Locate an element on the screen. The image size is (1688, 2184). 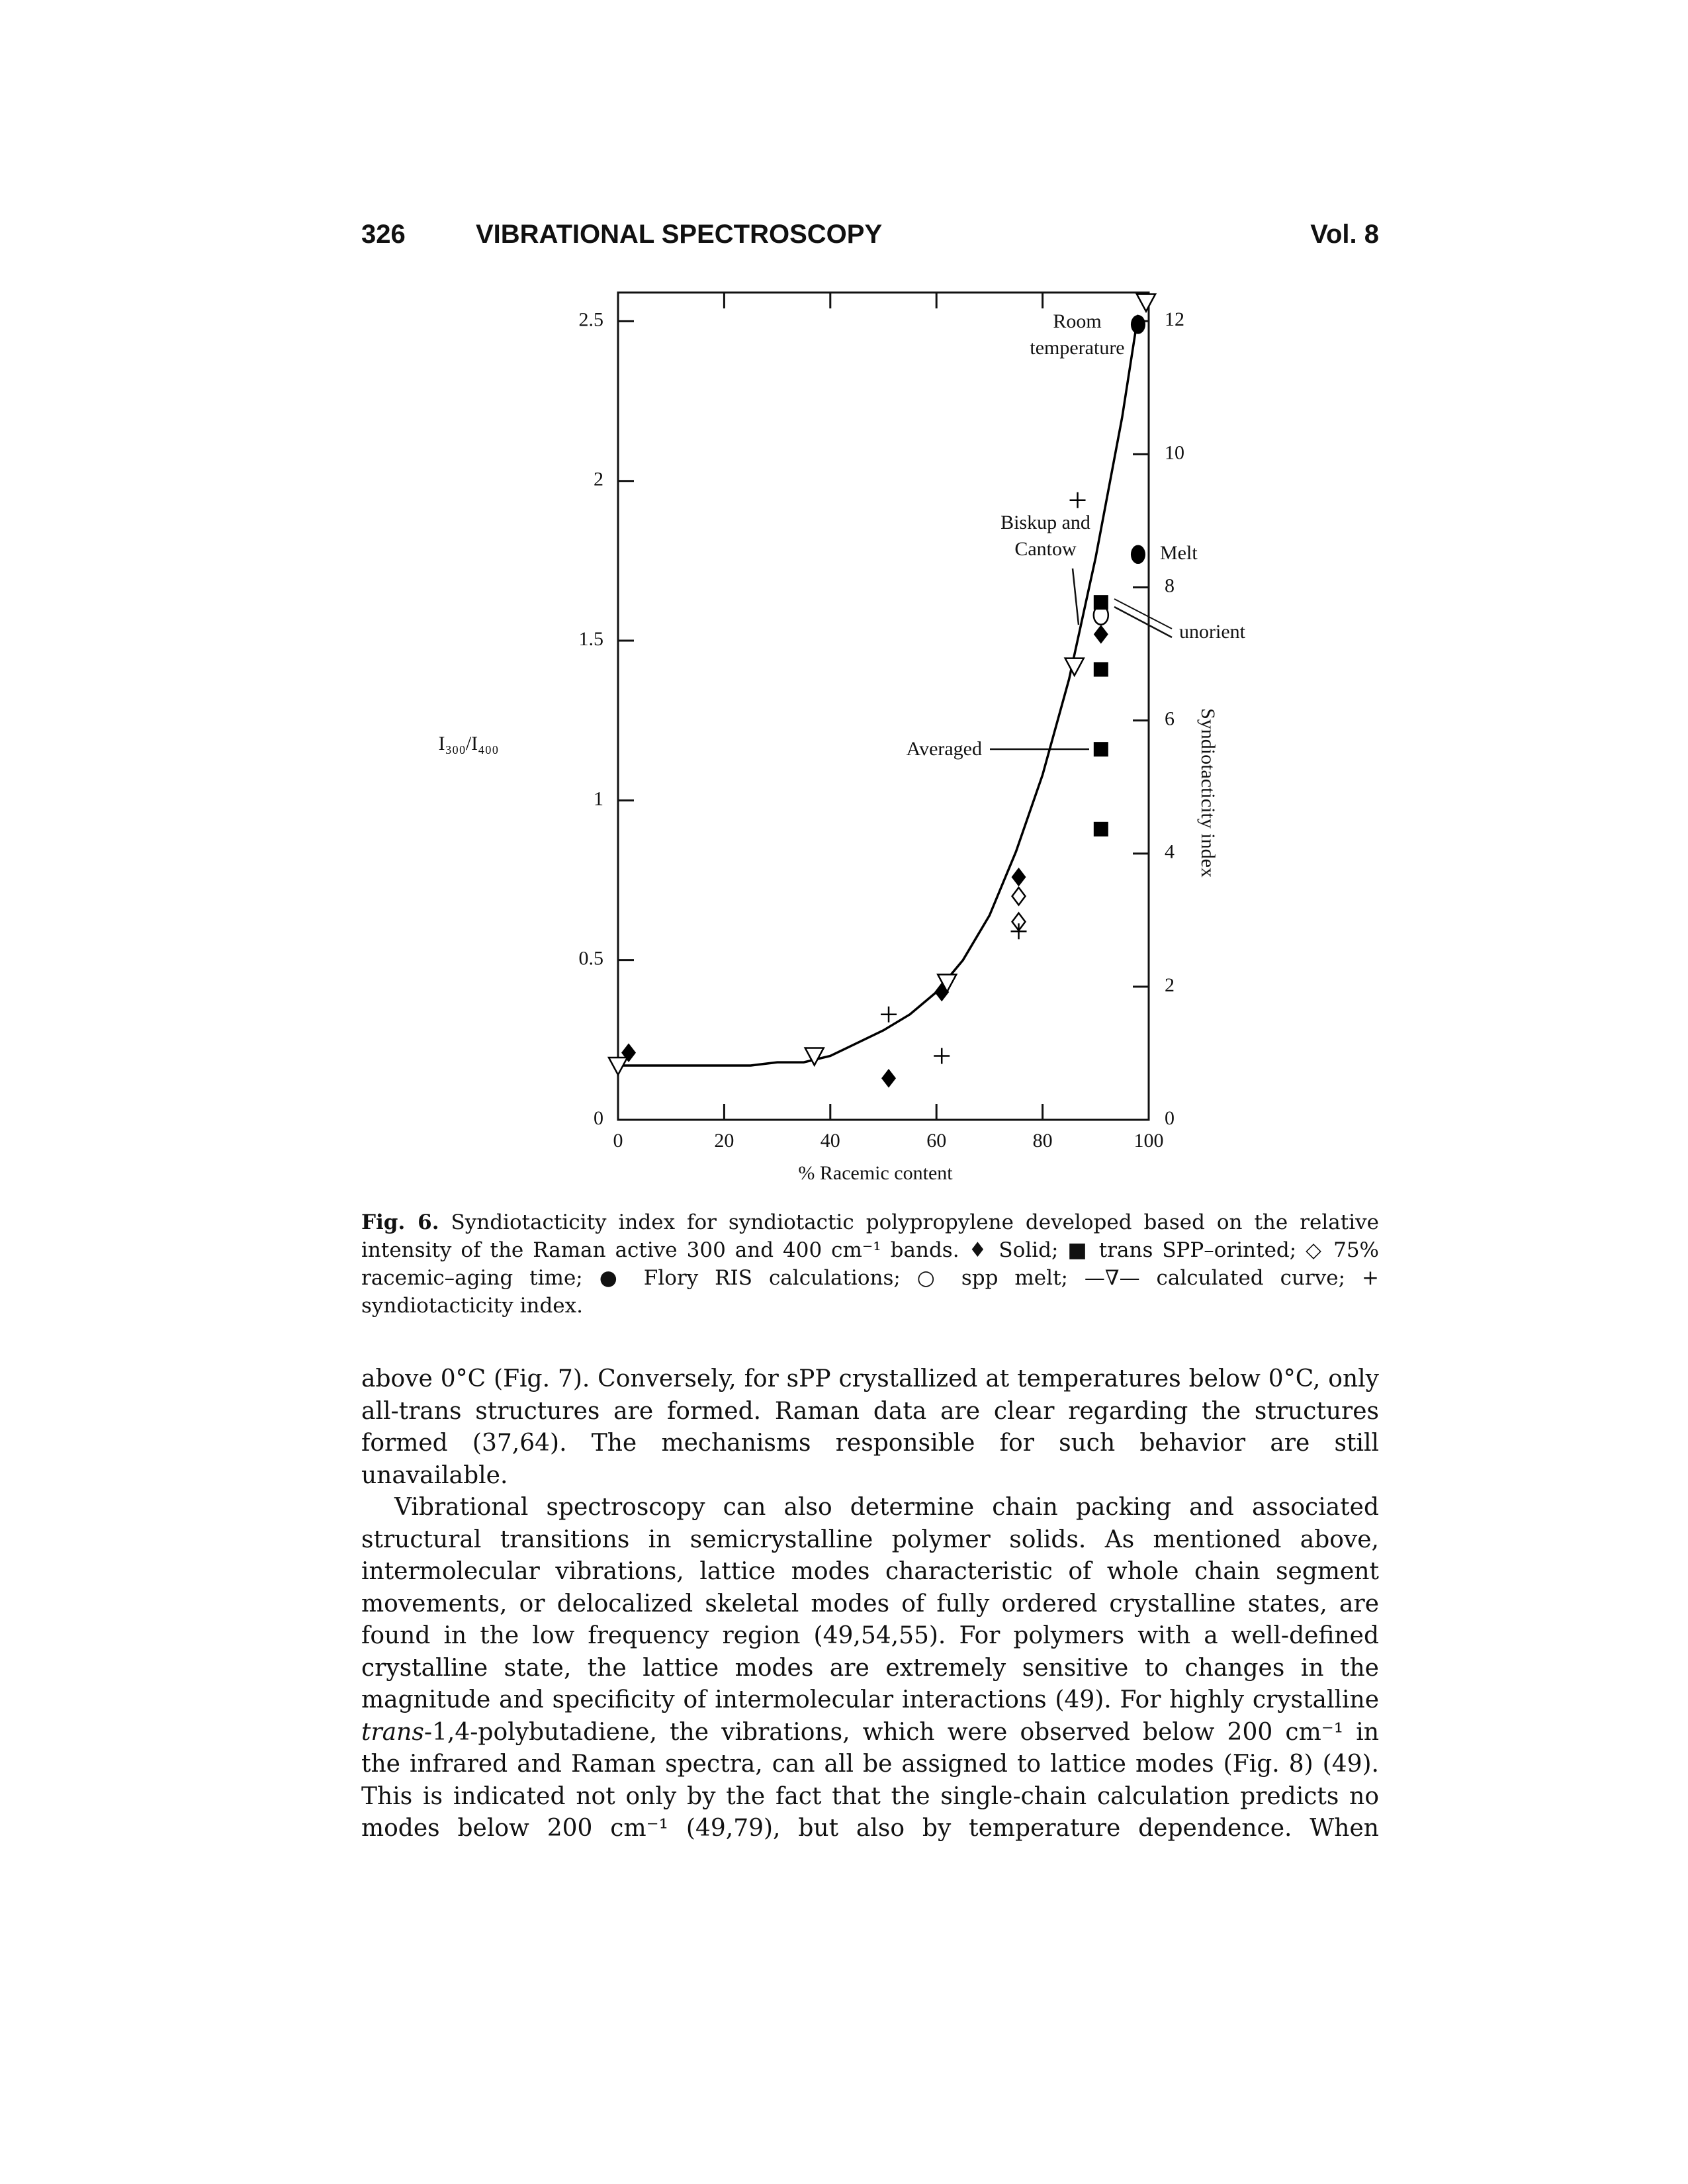
y-tick-label: 1 is located at coordinates (598, 798).